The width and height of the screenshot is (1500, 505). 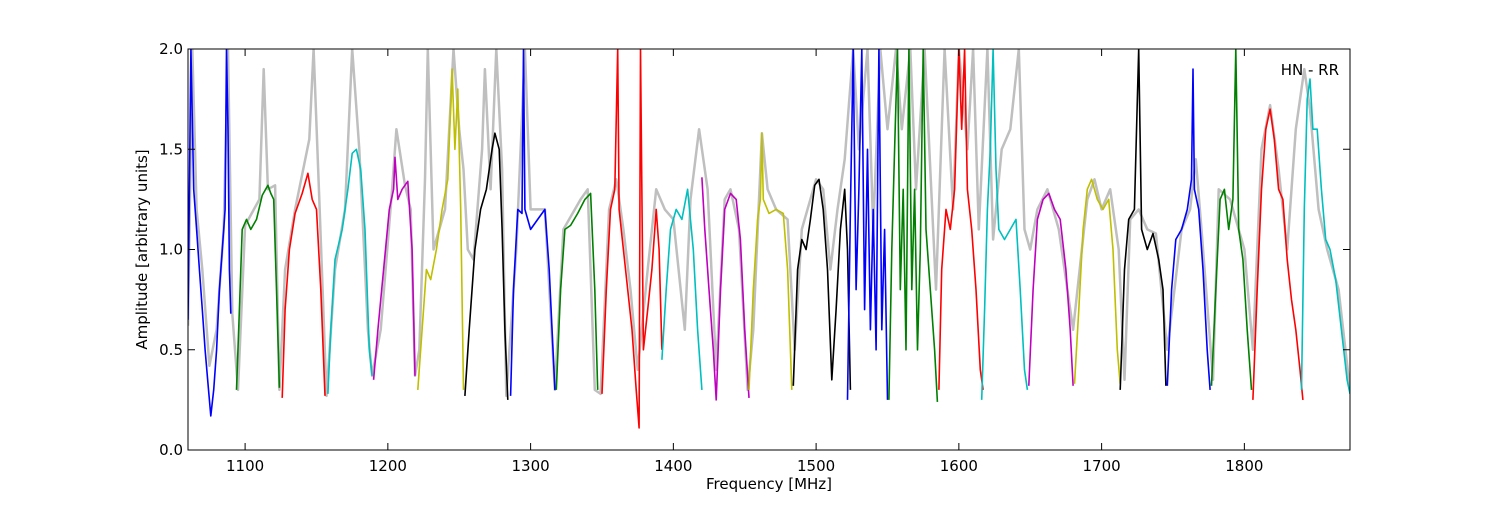 I want to click on x-tick-label: 1800, so click(x=1244, y=466).